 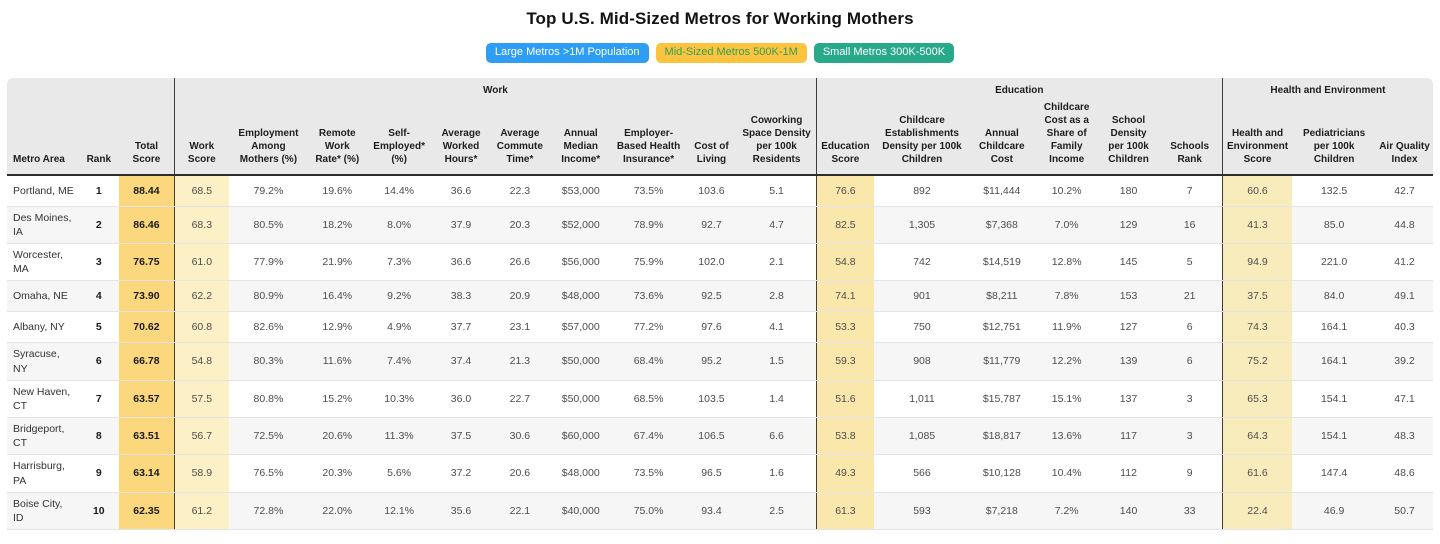 I want to click on value-cell: 137, so click(x=1128, y=399).